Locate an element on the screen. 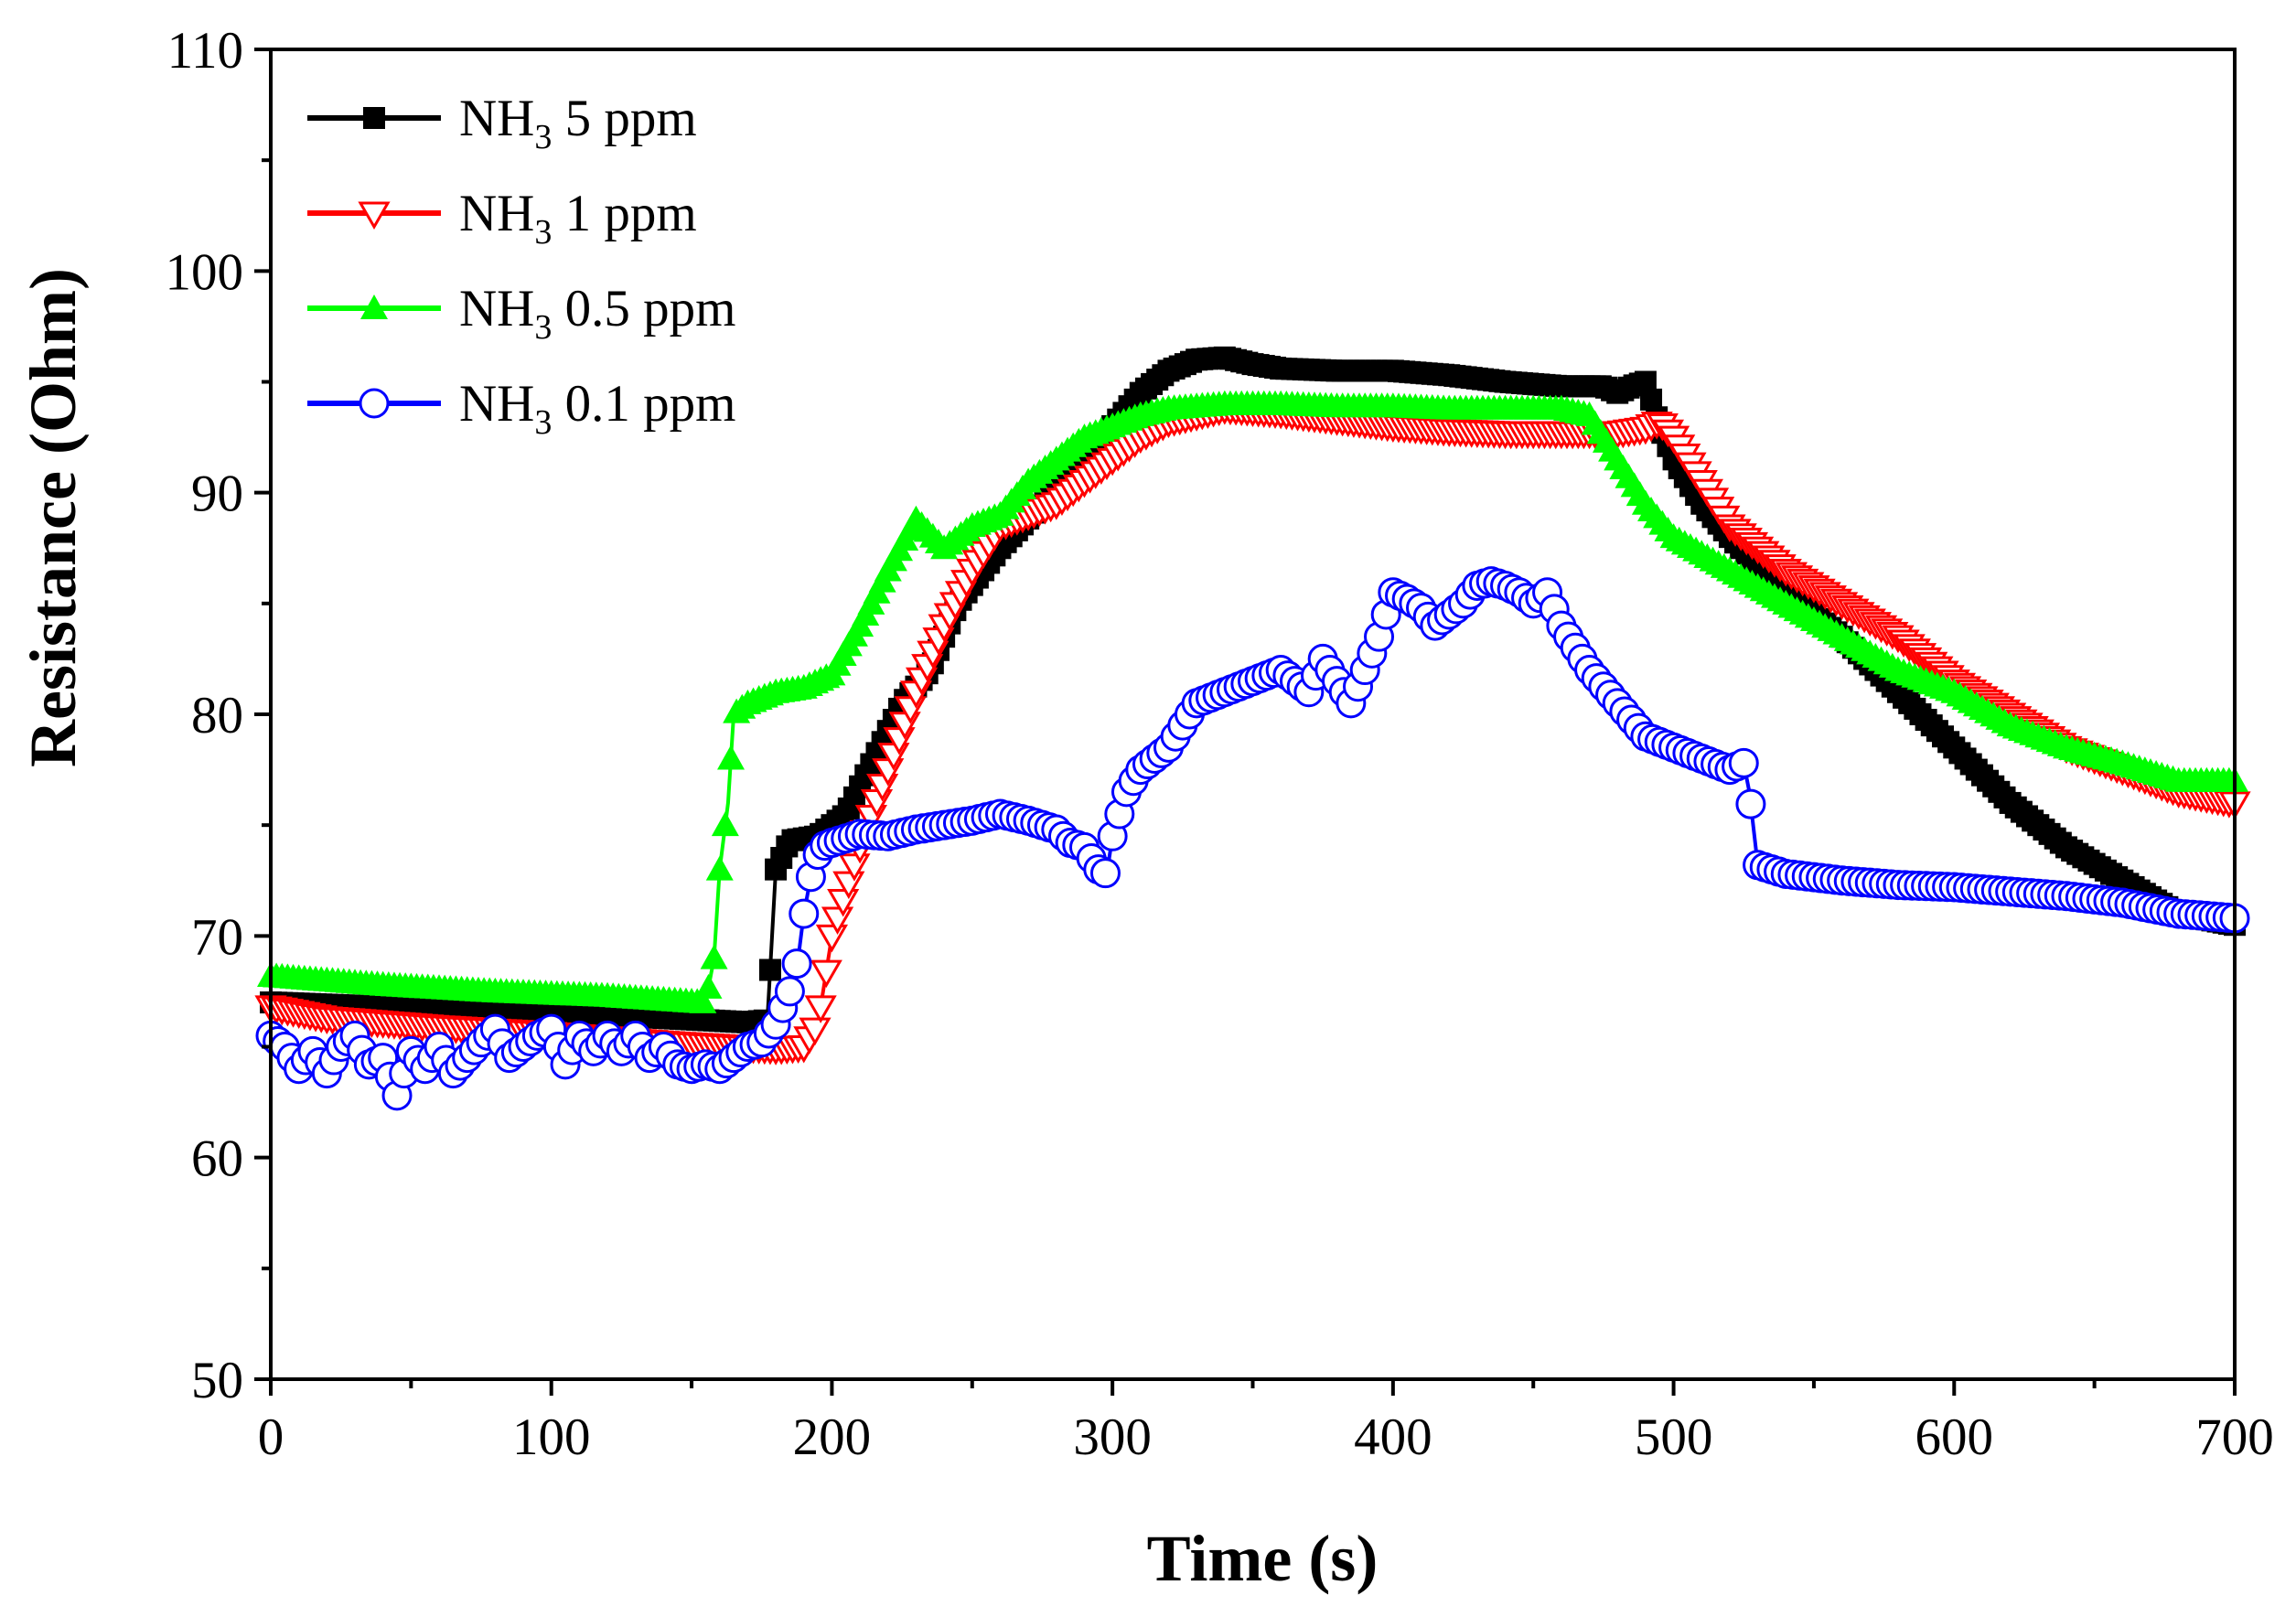  x-tick-label: 300 is located at coordinates (1112, 1437).